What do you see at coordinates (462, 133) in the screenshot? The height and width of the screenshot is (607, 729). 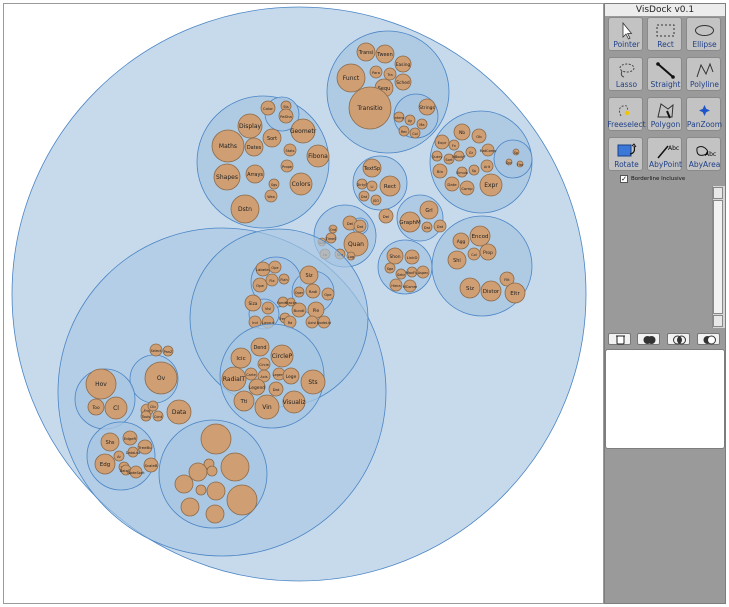 I see `leaf-label: Nb` at bounding box center [462, 133].